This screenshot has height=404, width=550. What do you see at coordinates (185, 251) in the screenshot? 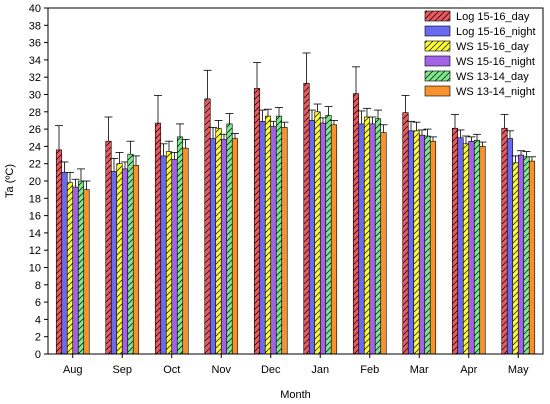
I see `bar-WS 13-14_night-Oct` at bounding box center [185, 251].